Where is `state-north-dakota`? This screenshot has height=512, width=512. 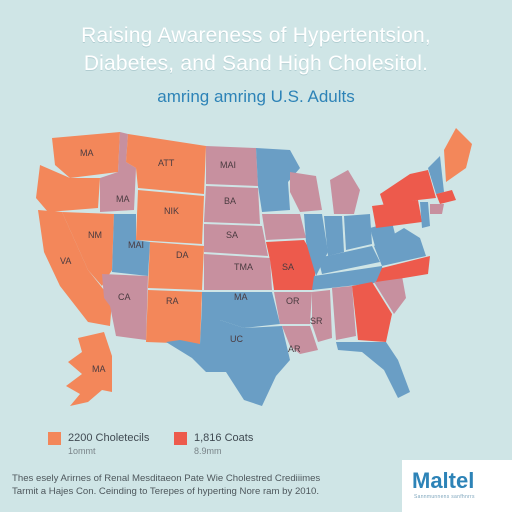
state-north-dakota is located at coordinates (232, 166).